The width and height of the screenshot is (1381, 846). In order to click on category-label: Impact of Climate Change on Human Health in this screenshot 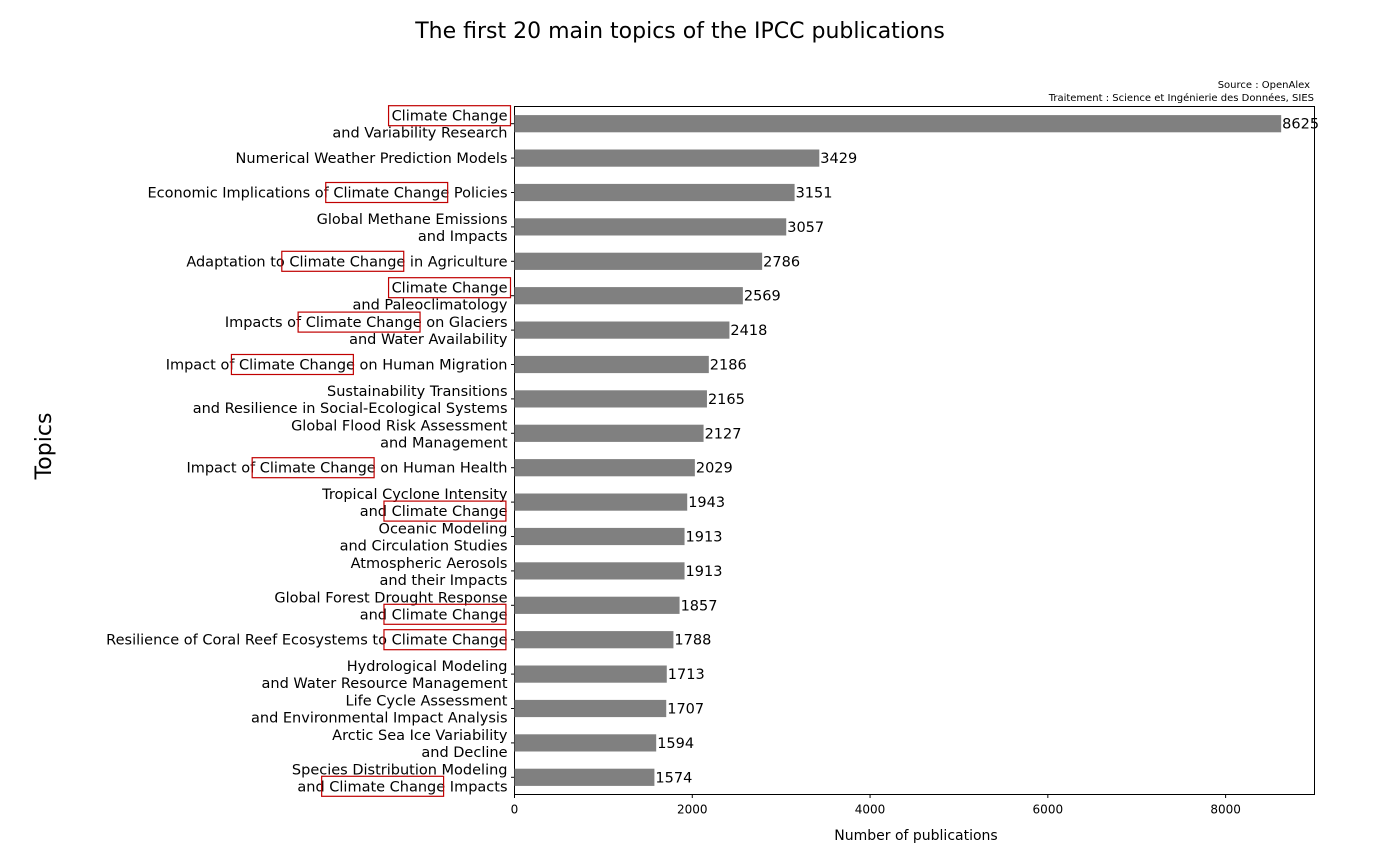, I will do `click(346, 469)`.